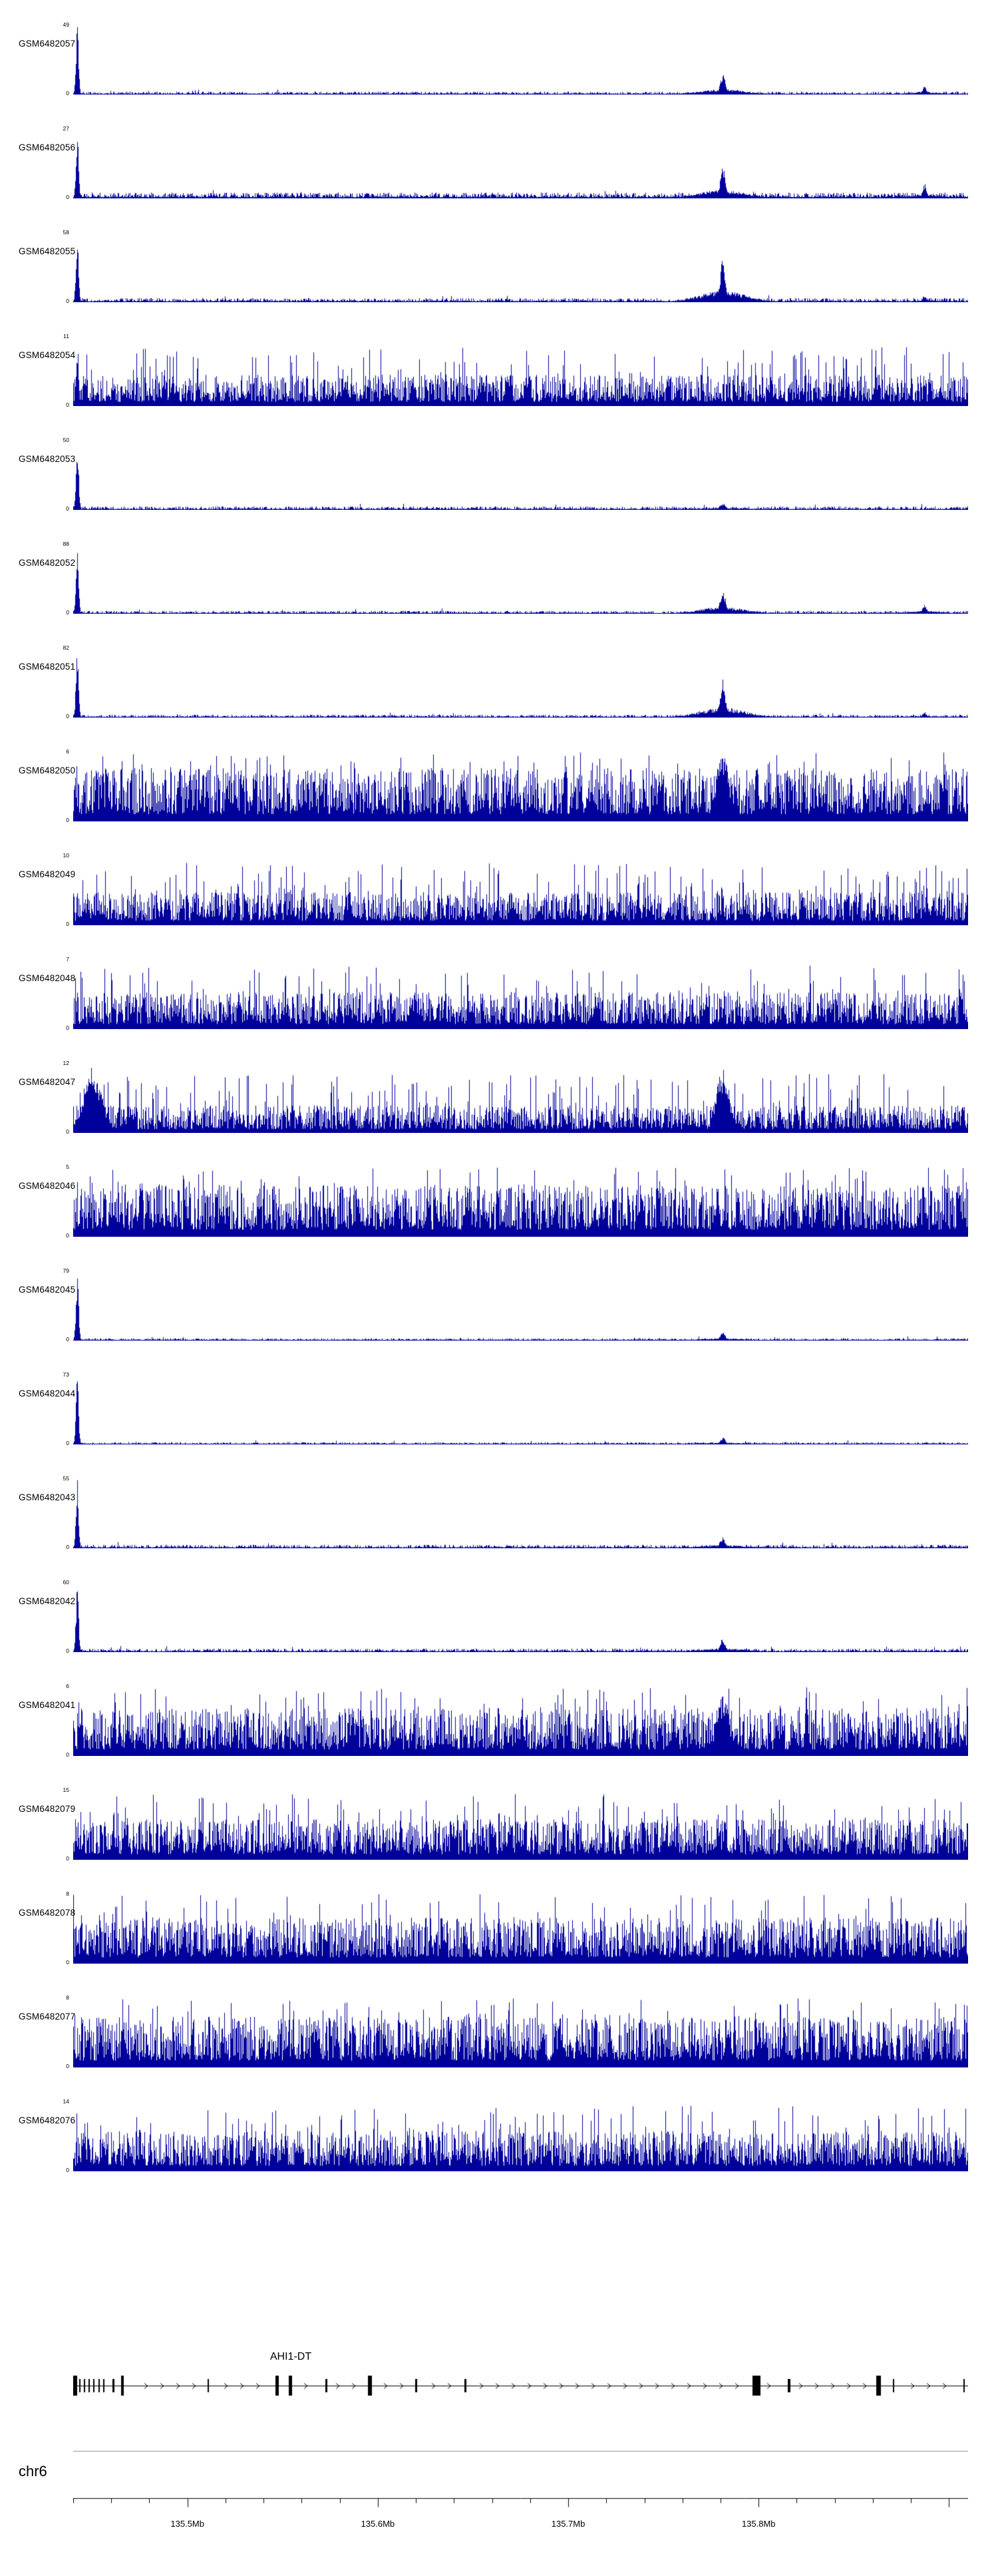 Image resolution: width=998 pixels, height=2576 pixels. What do you see at coordinates (187, 2524) in the screenshot?
I see `axis-tick-label: 135.5Mb` at bounding box center [187, 2524].